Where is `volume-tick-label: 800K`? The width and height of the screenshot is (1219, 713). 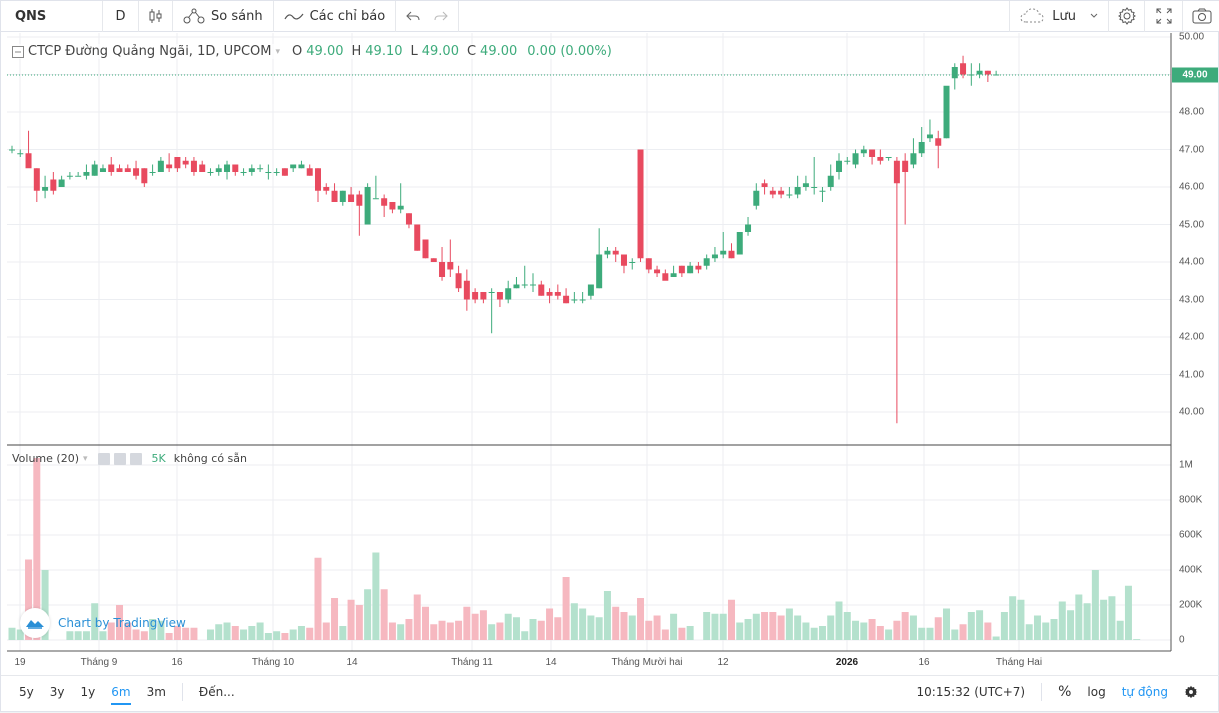
volume-tick-label: 800K is located at coordinates (1191, 500).